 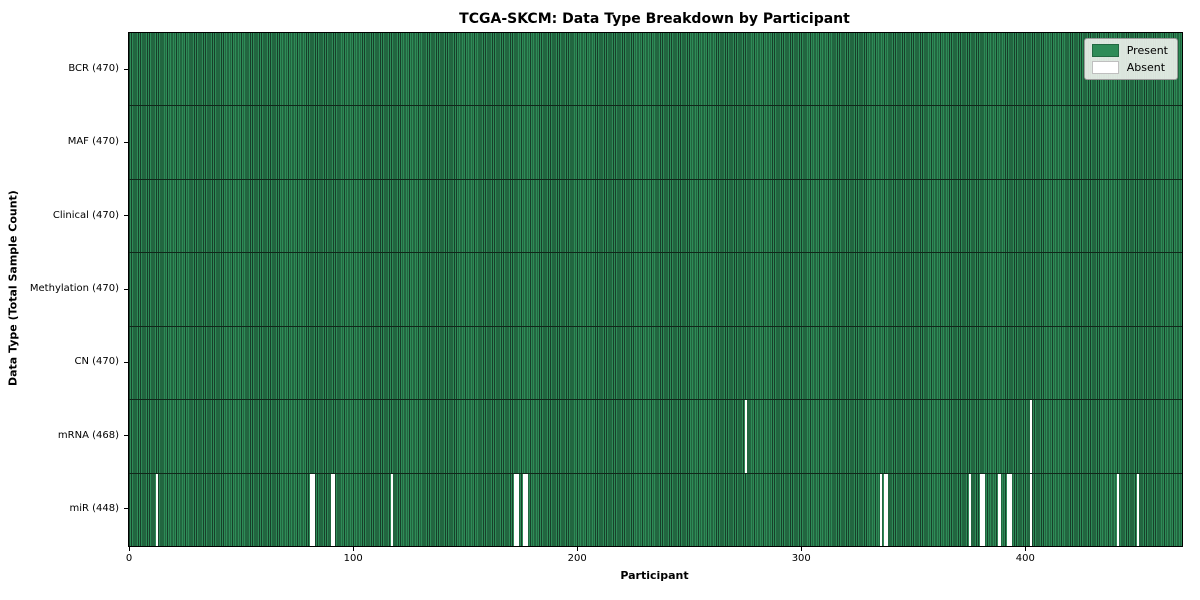 What do you see at coordinates (85, 215) in the screenshot?
I see `y-tick-label: Clinical (470)` at bounding box center [85, 215].